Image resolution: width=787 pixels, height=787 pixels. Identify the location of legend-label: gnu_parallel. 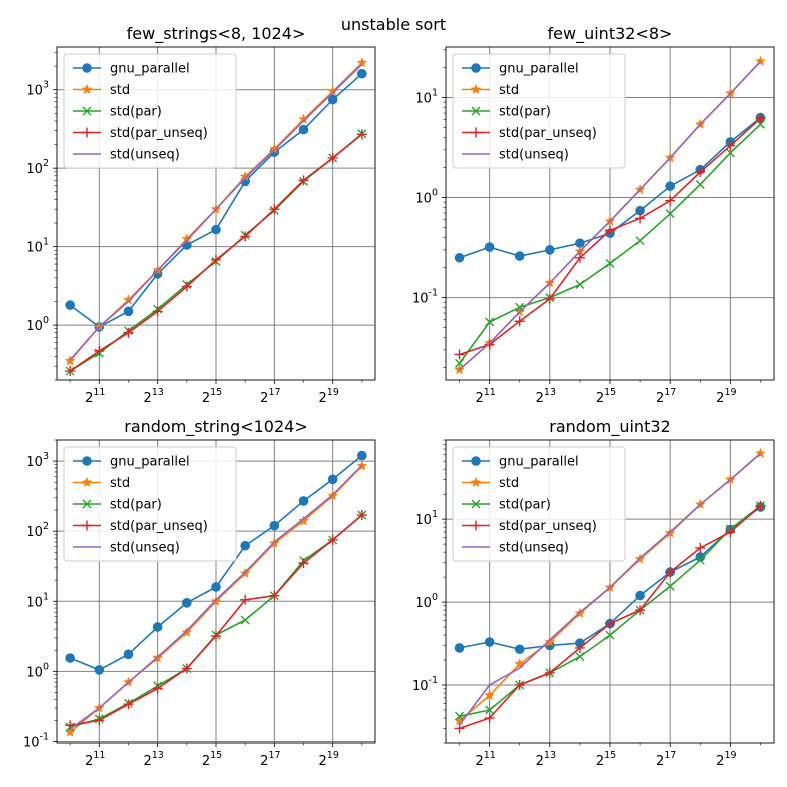
(539, 462).